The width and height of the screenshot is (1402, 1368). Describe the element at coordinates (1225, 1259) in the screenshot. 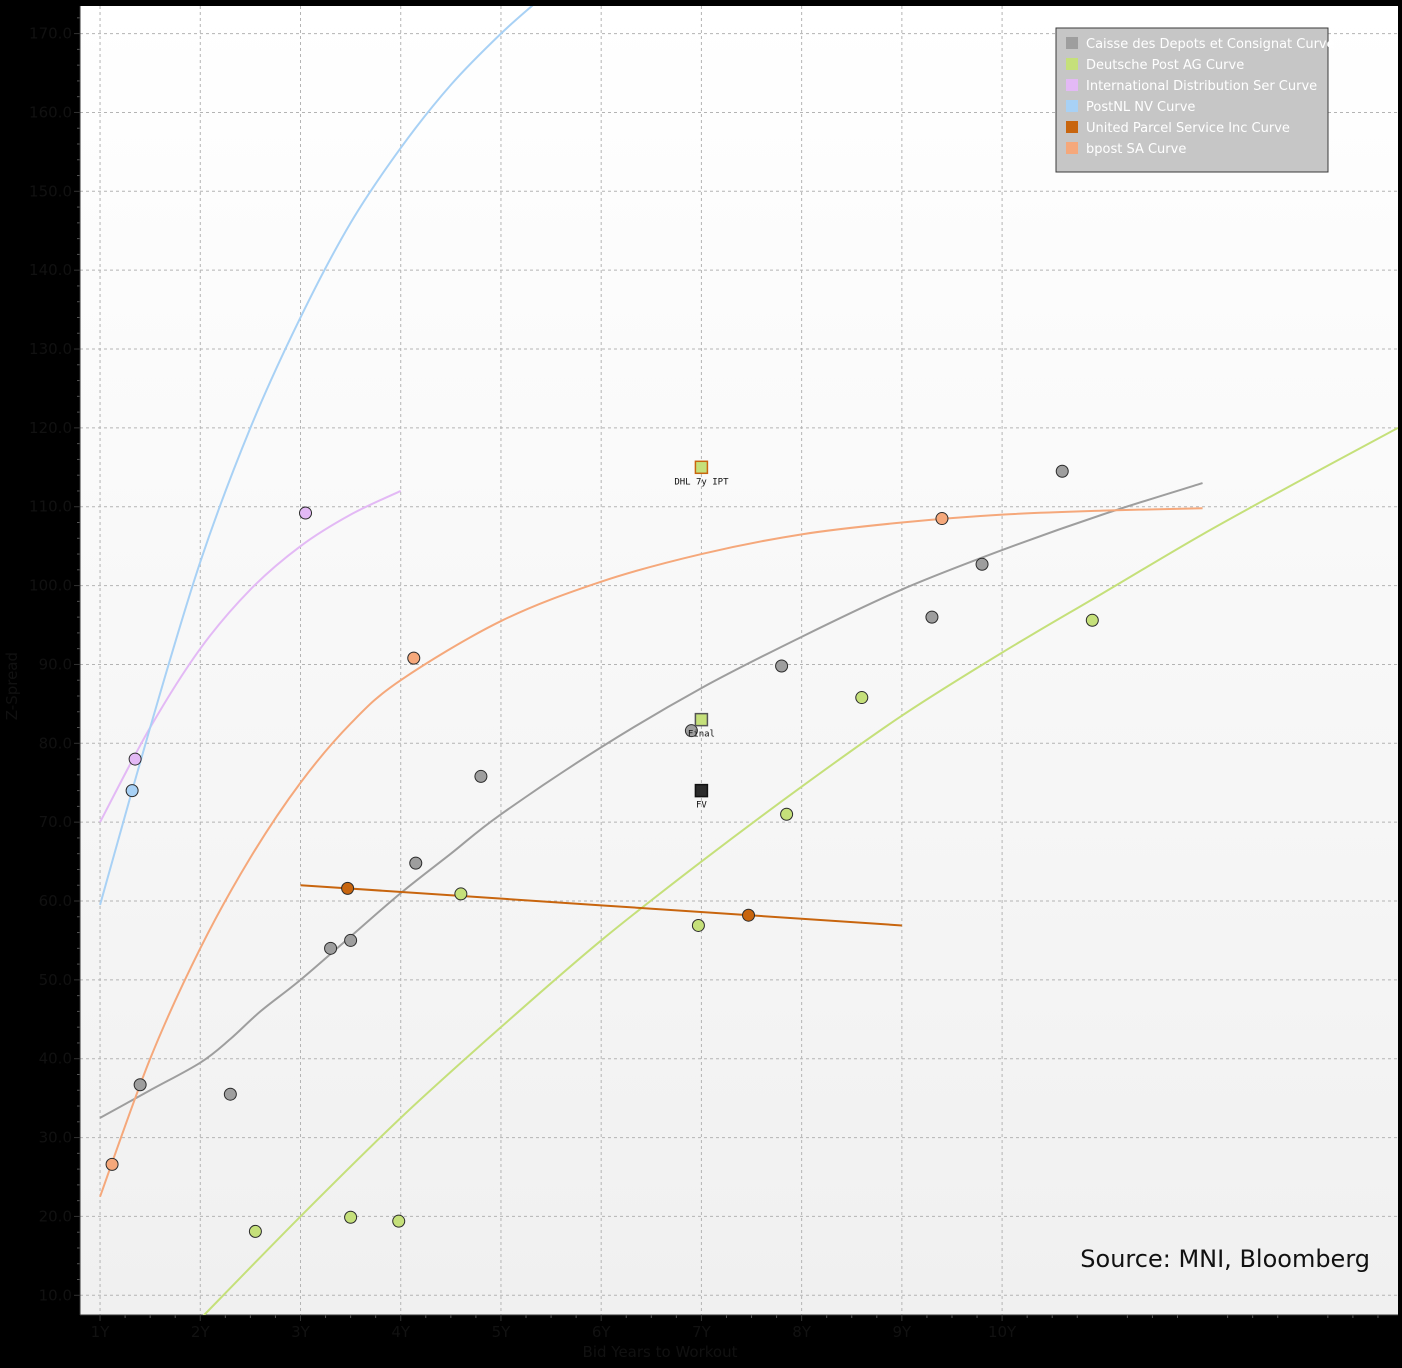

I see `source-annotation: Source: MNI, Bloomberg` at that location.